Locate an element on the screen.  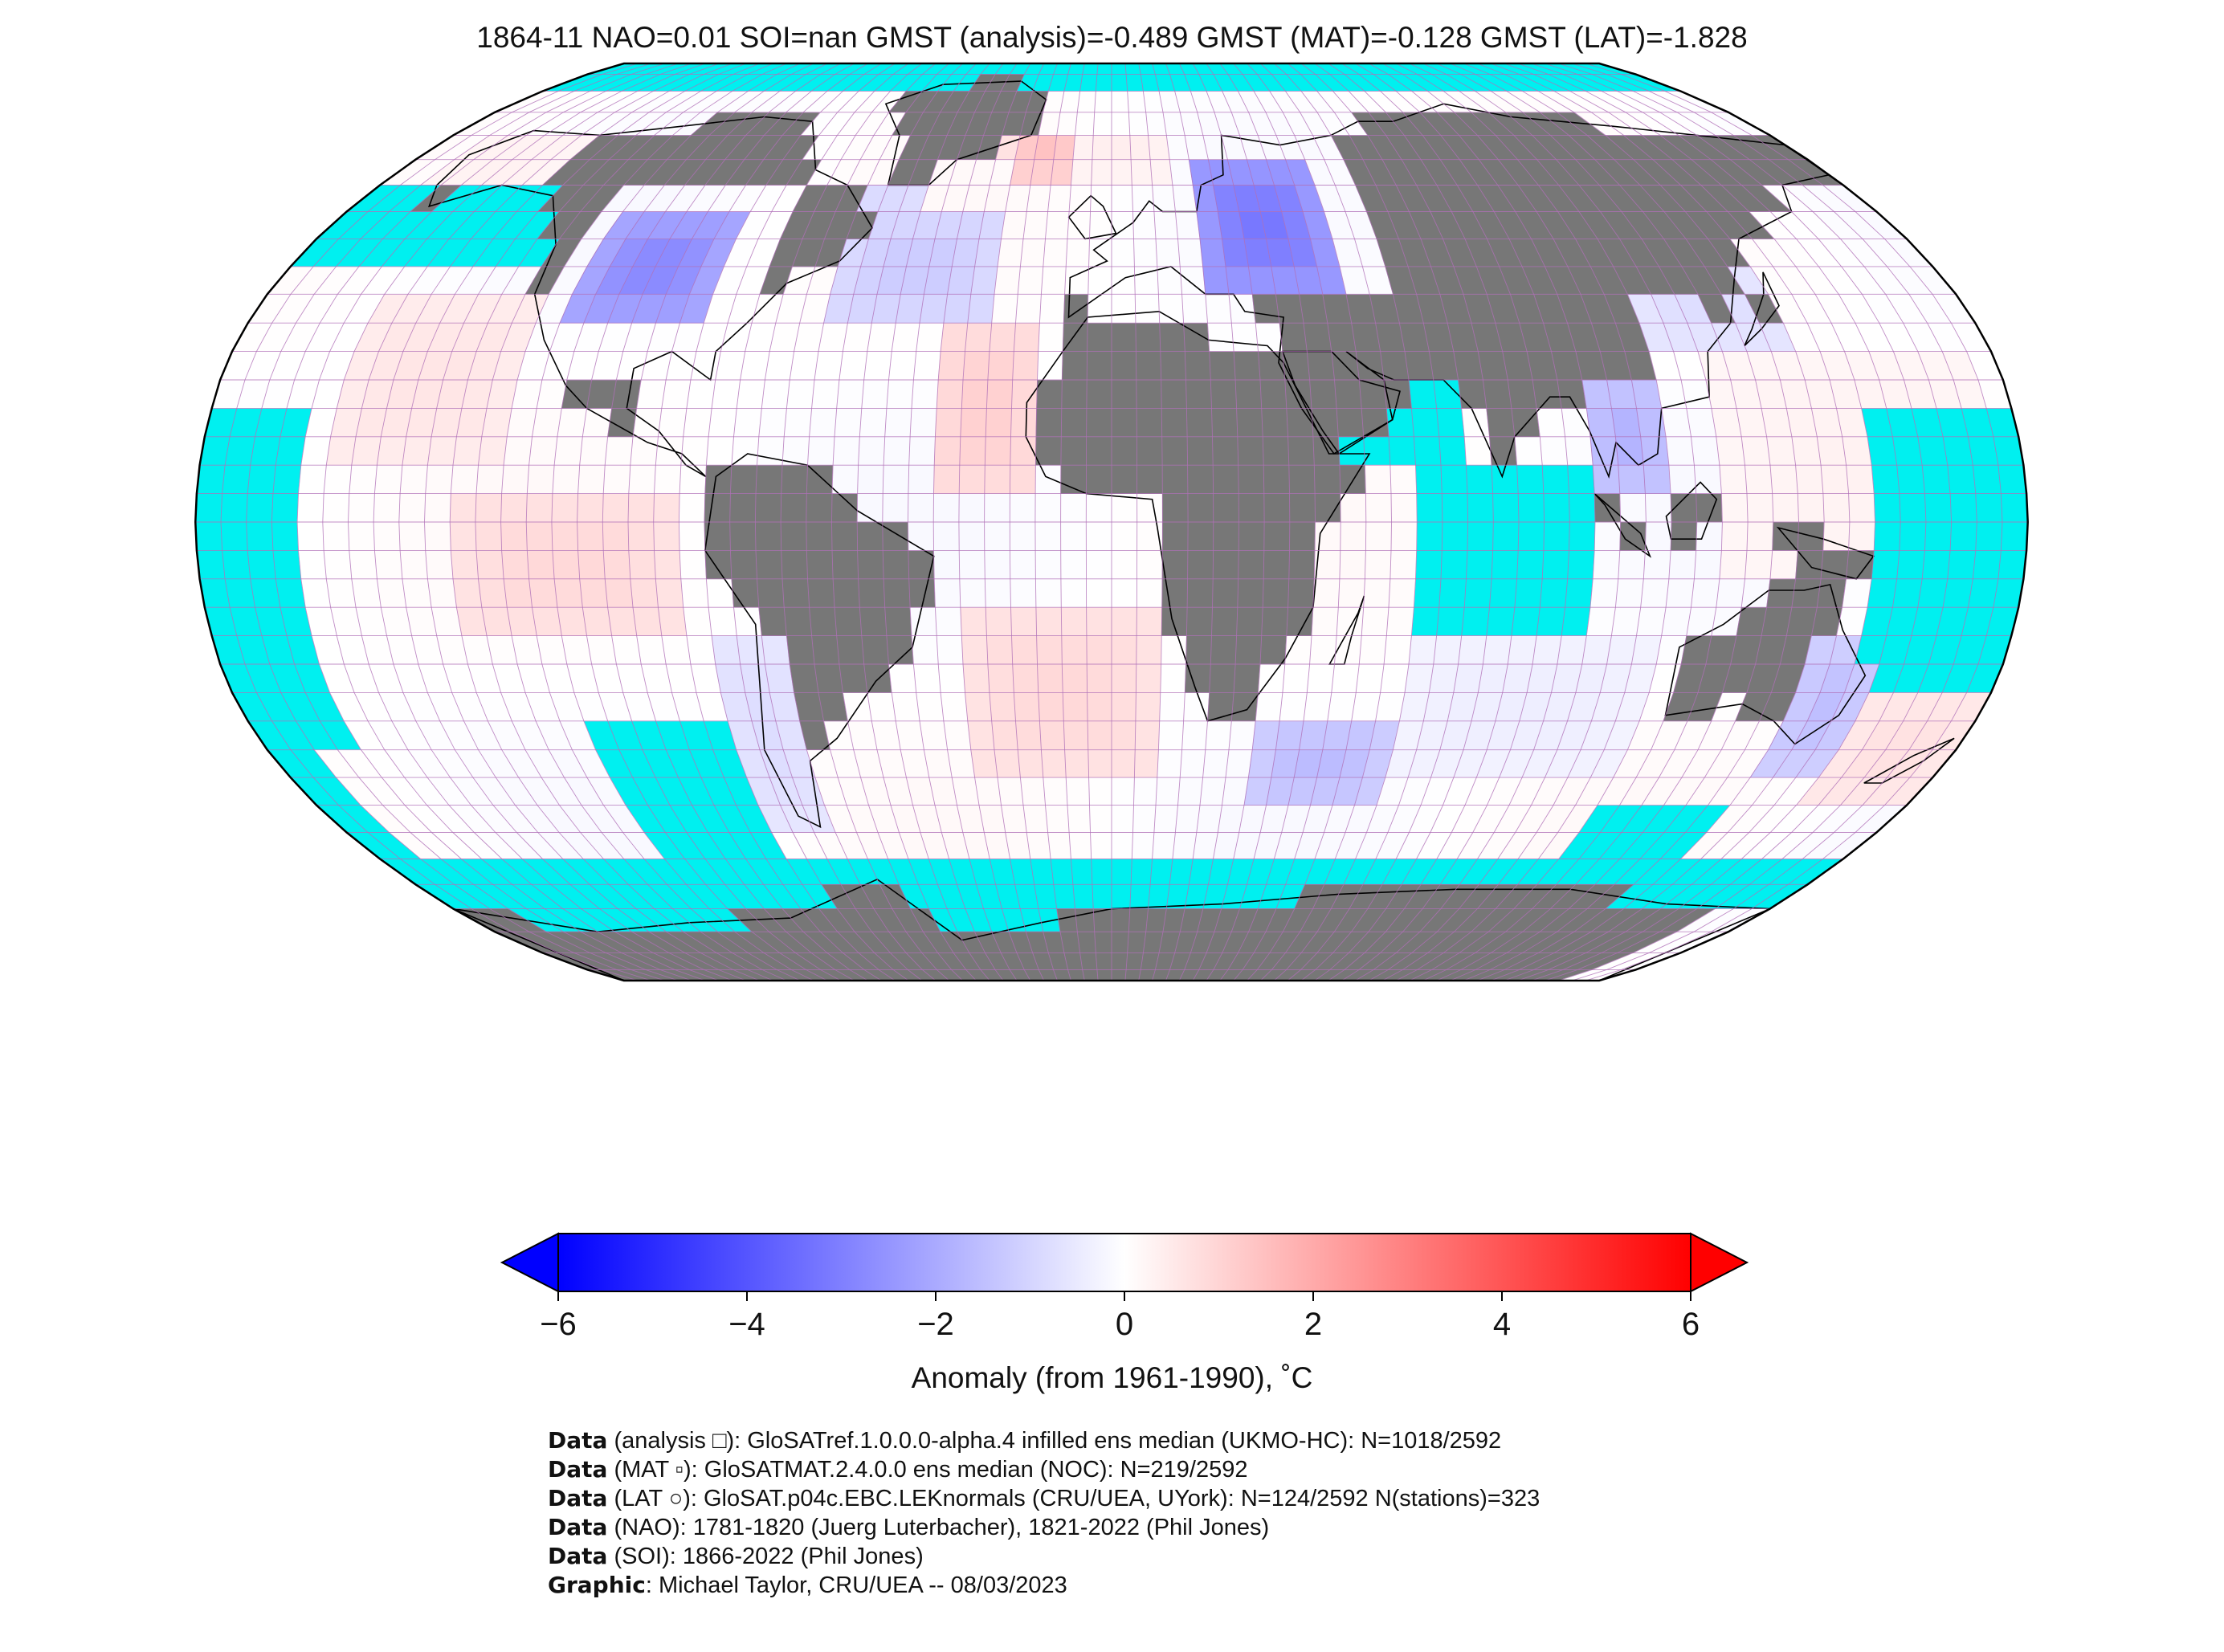
colorbar-label: Anomaly (from 1961-1990), ˚C is located at coordinates (1112, 1377).